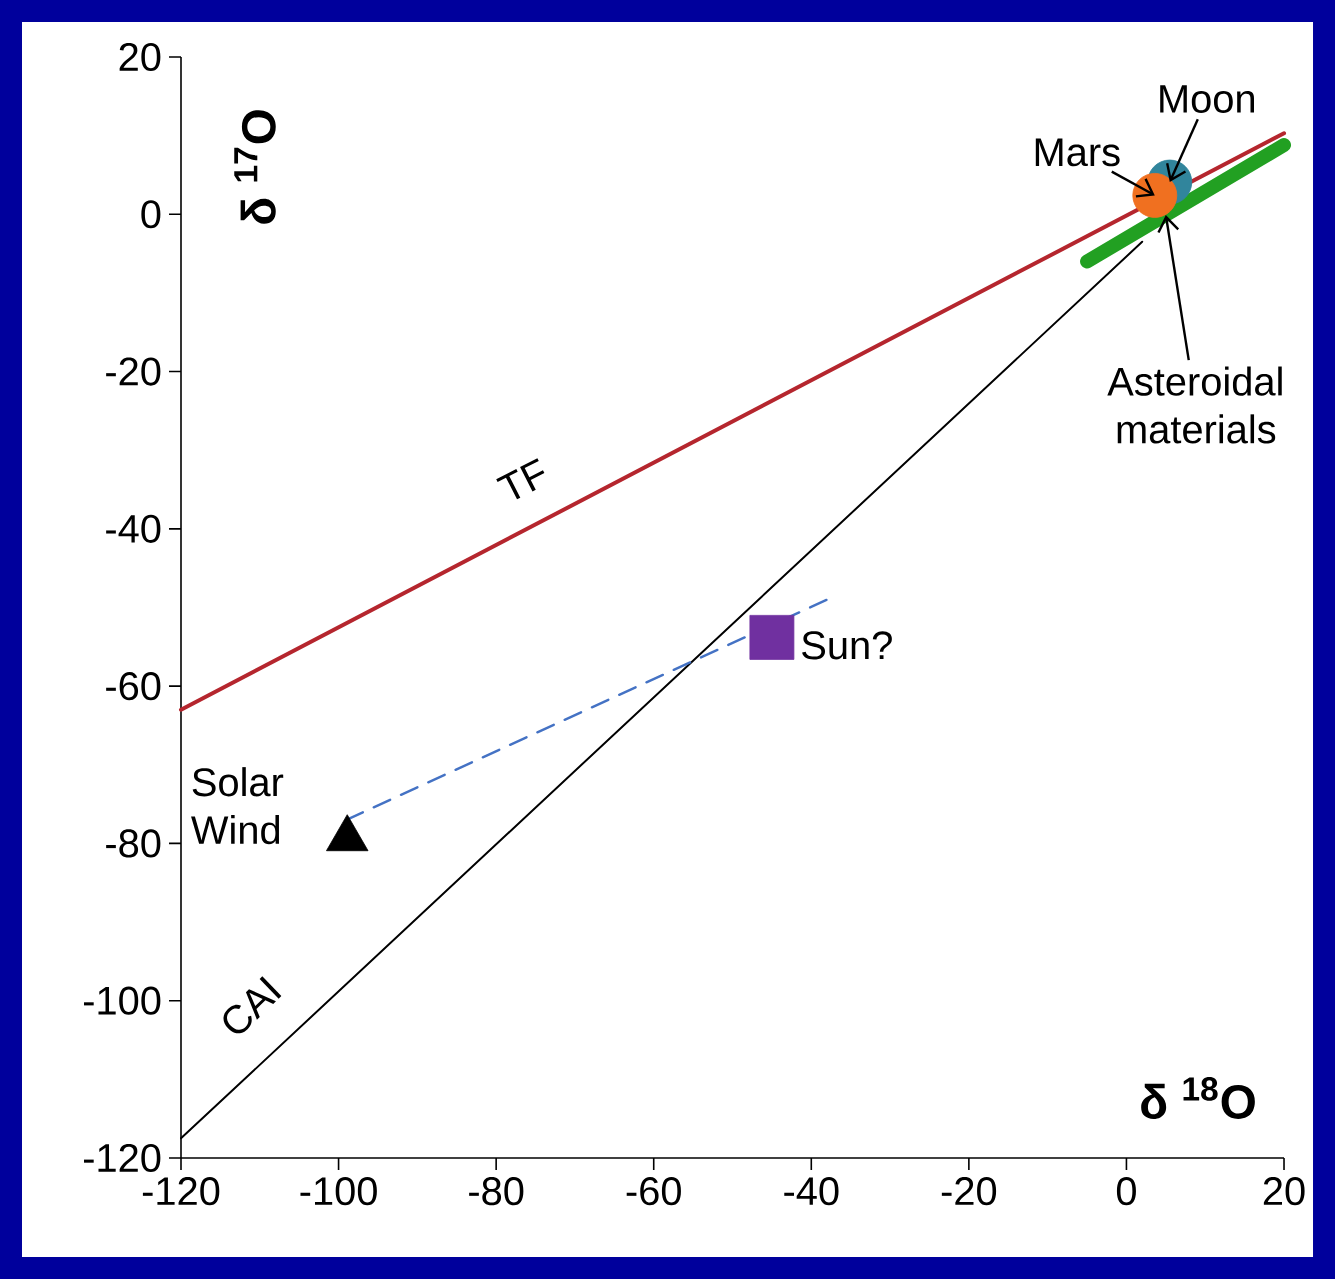  I want to click on y-tick-label: -120, so click(122, 1158).